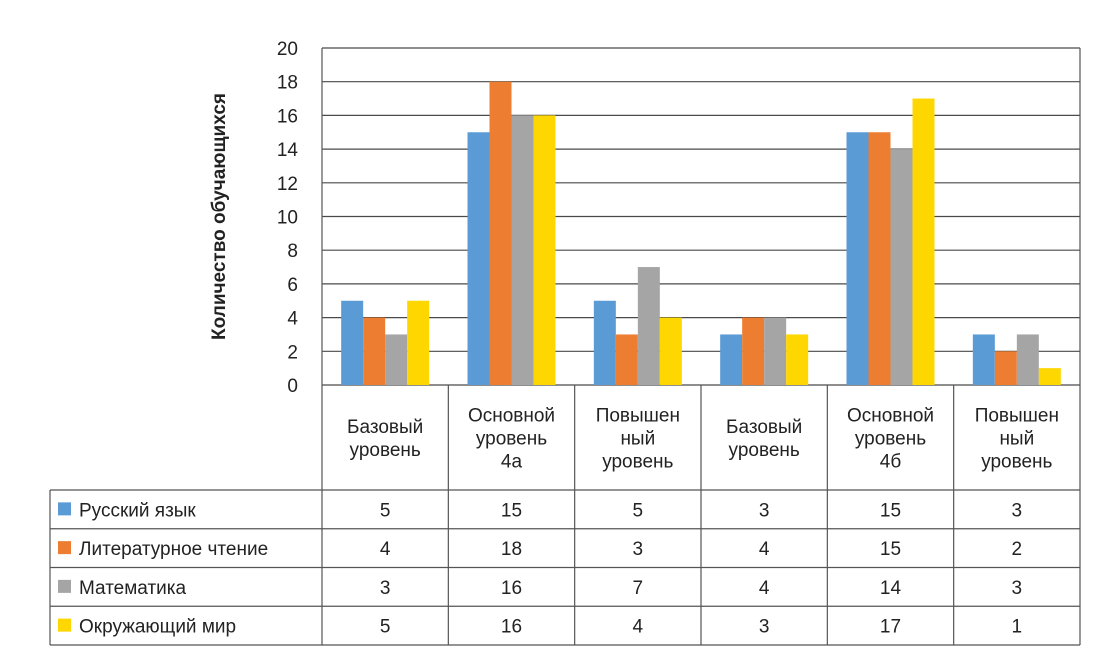 This screenshot has height=666, width=1096. I want to click on legend-label: Русский язык, so click(137, 510).